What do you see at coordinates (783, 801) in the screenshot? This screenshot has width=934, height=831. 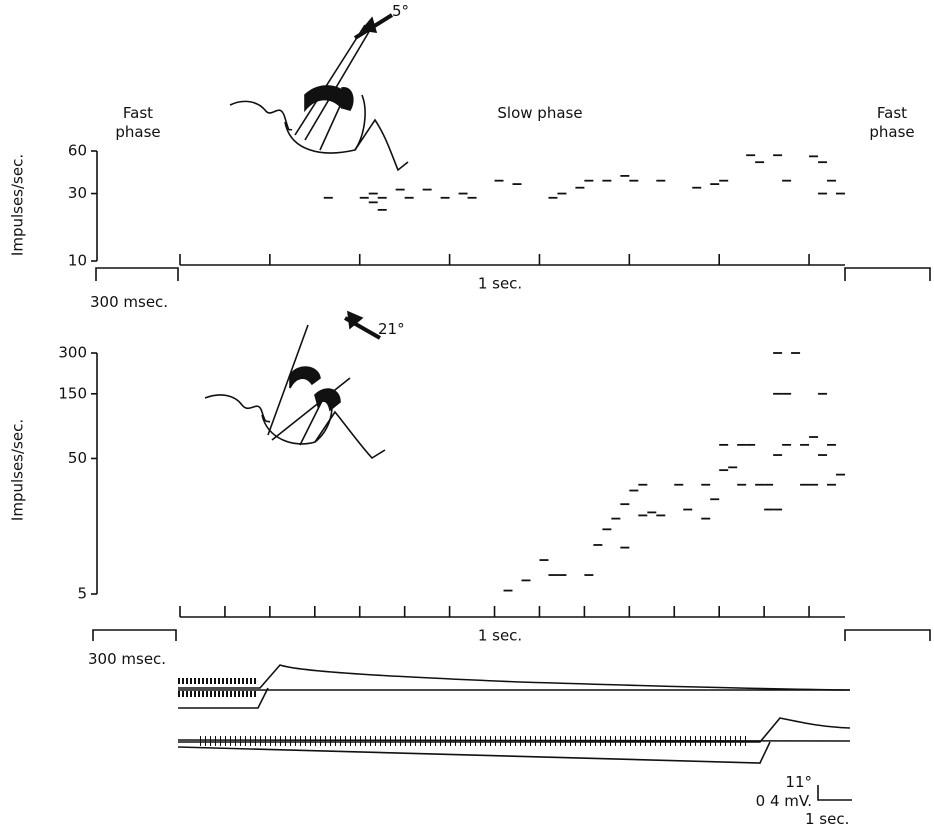 I see `calibration-voltage: 0 4 mV.` at bounding box center [783, 801].